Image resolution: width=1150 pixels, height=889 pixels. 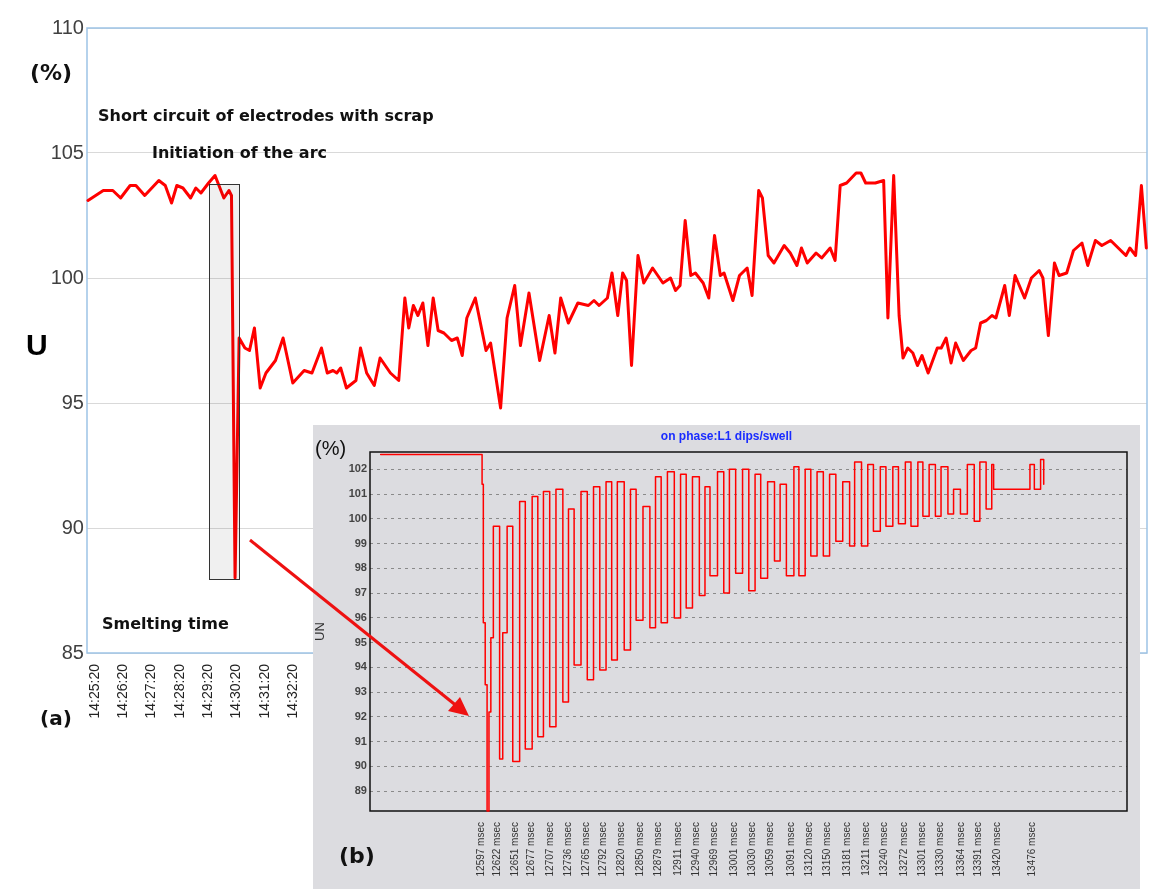 What do you see at coordinates (639, 849) in the screenshot?
I see `x-tick-label: 12850 msec` at bounding box center [639, 849].